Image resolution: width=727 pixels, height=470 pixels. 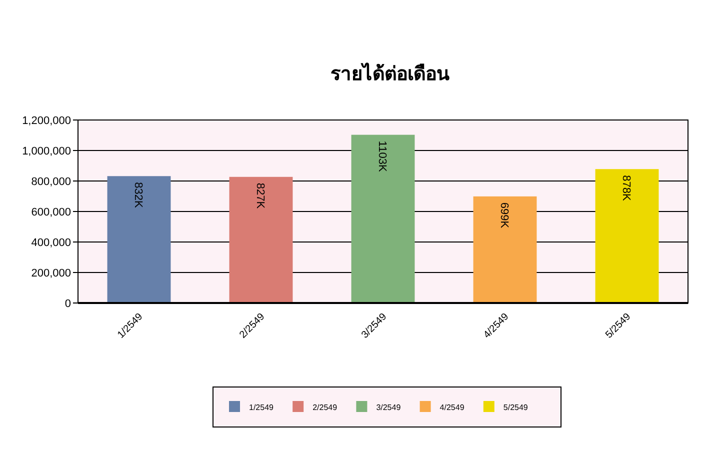 What do you see at coordinates (46, 121) in the screenshot?
I see `y-tick-label: 1,200,000` at bounding box center [46, 121].